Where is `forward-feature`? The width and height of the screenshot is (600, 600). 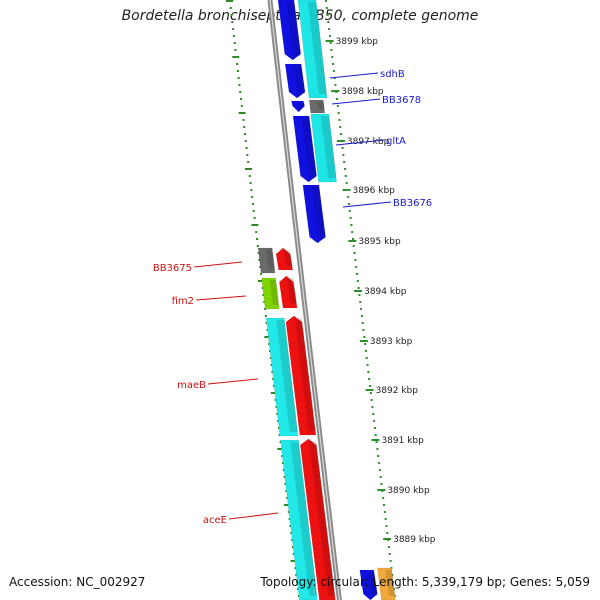
forward-feature is located at coordinates (323, 148).